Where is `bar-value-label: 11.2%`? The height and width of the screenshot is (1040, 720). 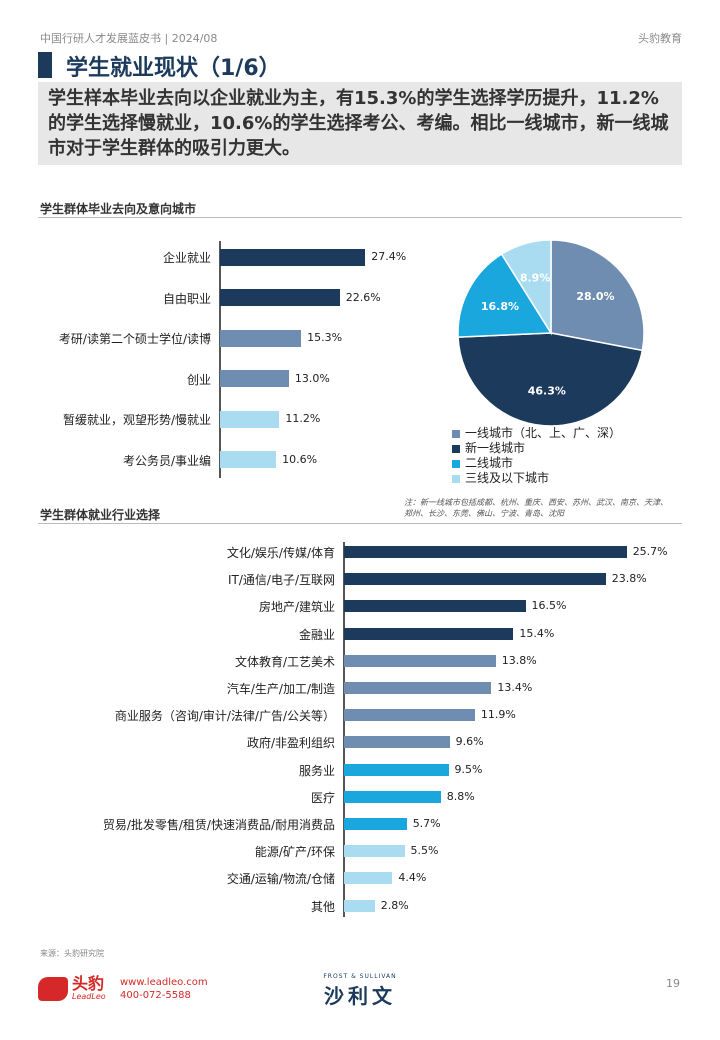 bar-value-label: 11.2% is located at coordinates (303, 418).